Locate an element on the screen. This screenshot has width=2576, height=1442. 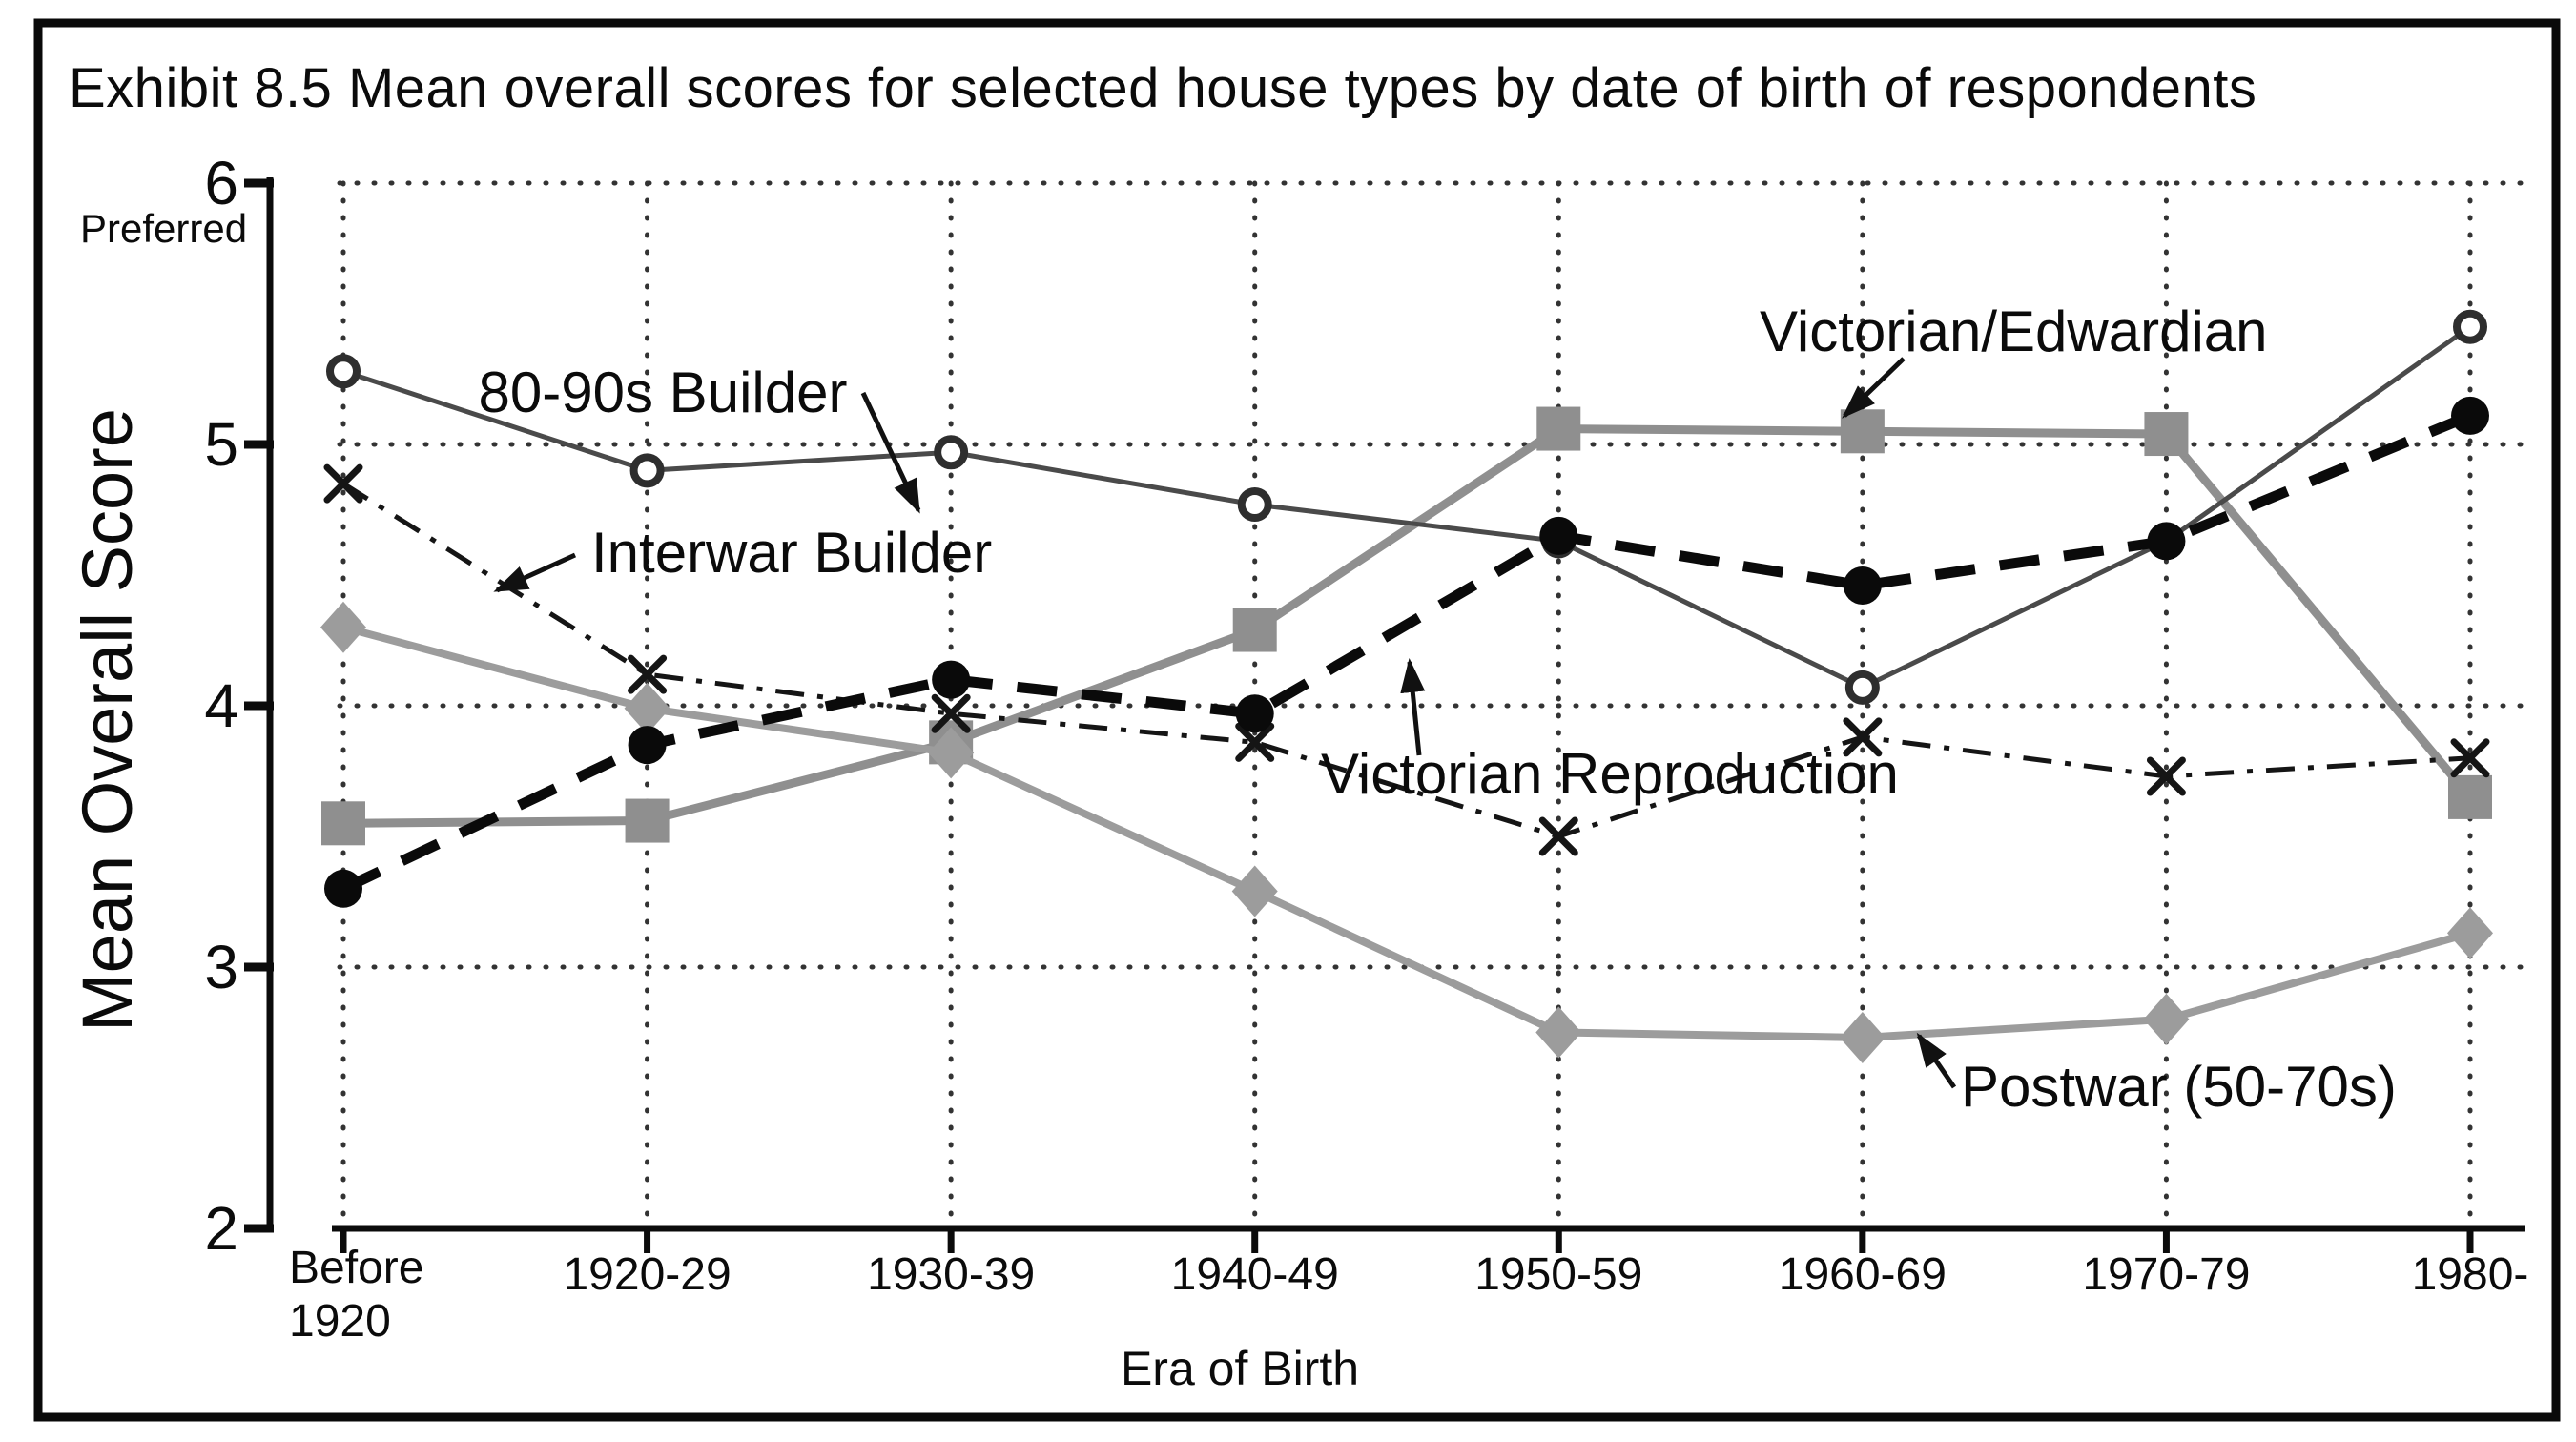
y-tick-label-6: 6 is located at coordinates (221, 183).